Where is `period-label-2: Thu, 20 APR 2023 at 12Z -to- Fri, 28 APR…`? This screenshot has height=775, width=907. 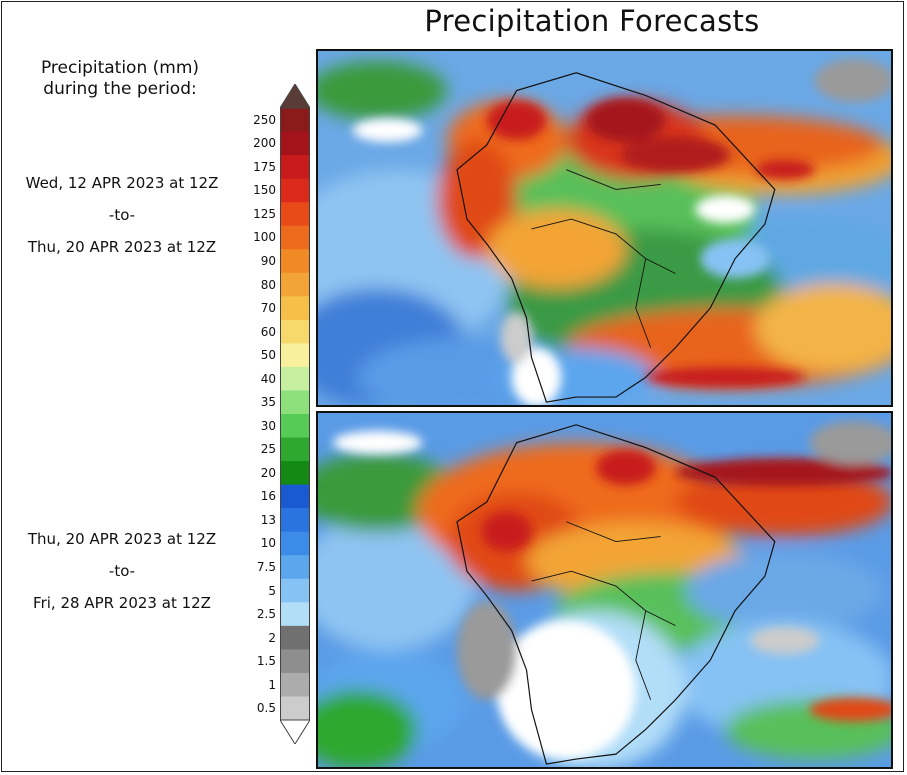 period-label-2: Thu, 20 APR 2023 at 12Z -to- Fri, 28 APR… is located at coordinates (122, 571).